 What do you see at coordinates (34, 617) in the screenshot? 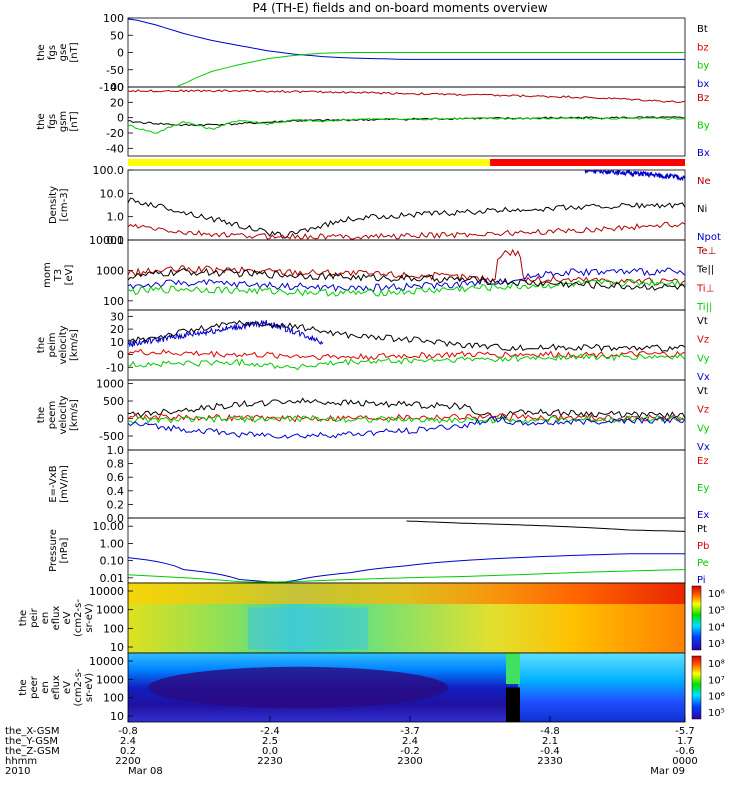
I see `y-axis-label: peir` at bounding box center [34, 617].